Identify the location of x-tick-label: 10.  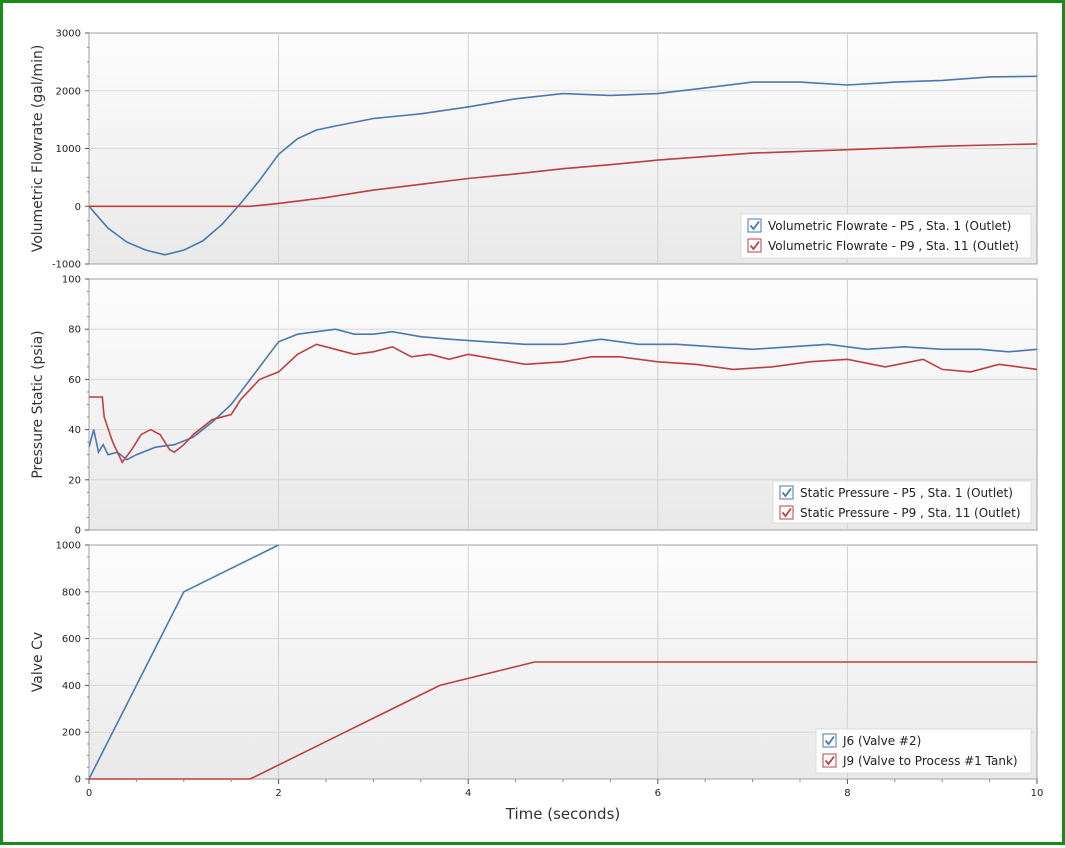
(1037, 793).